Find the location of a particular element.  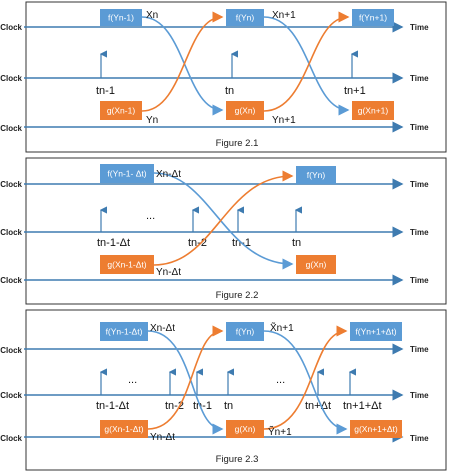

fig1-var-x-2: Xn+1 is located at coordinates (284, 15).